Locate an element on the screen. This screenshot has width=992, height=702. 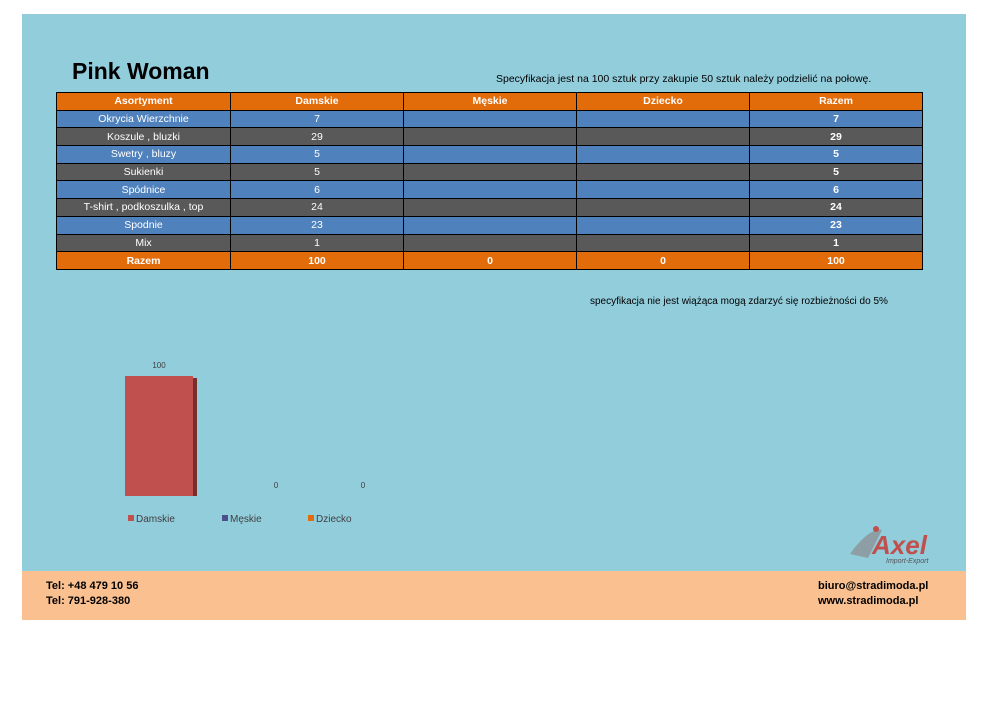
row-label: Swetry , bluzy is located at coordinates (143, 154).